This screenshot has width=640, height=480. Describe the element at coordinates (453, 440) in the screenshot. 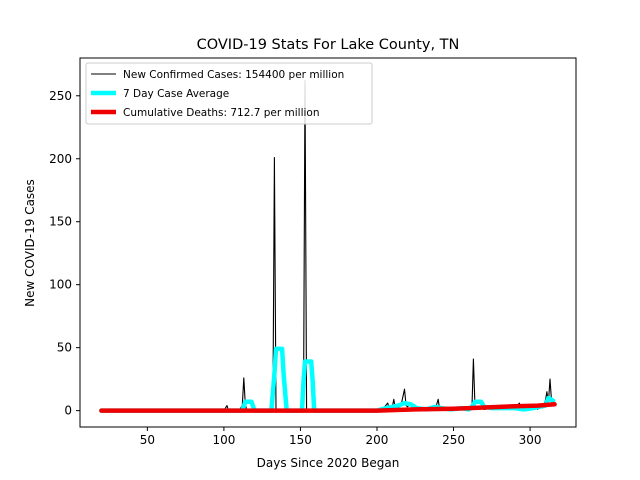

I see `x-tick-label: 250` at that location.